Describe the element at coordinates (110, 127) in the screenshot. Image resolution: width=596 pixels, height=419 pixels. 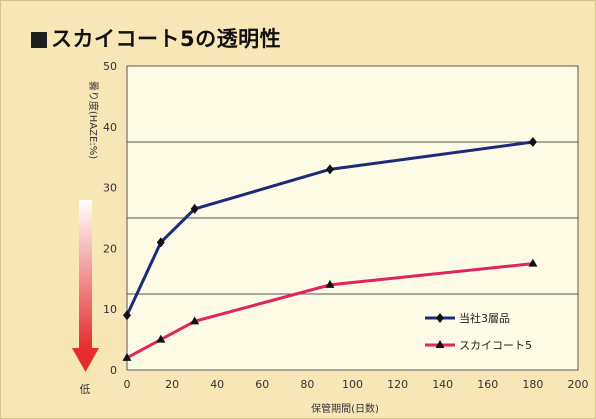
I see `y-tick-label: 40` at that location.